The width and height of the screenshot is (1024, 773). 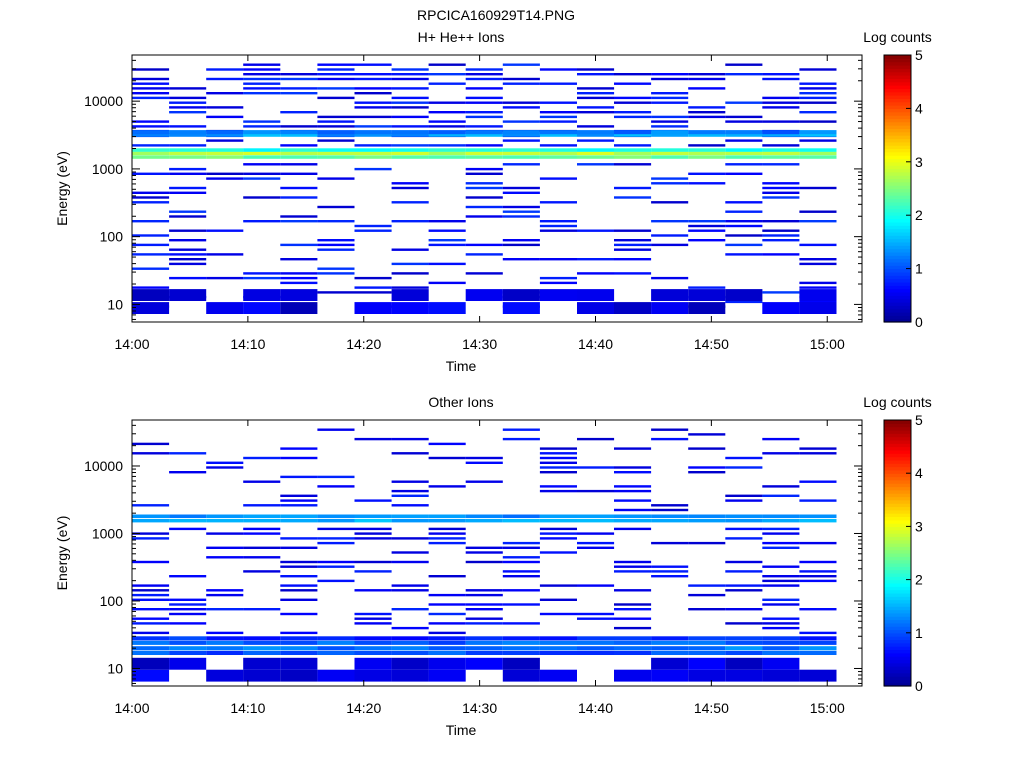 What do you see at coordinates (107, 533) in the screenshot?
I see `y-tick-label: 1000` at bounding box center [107, 533].